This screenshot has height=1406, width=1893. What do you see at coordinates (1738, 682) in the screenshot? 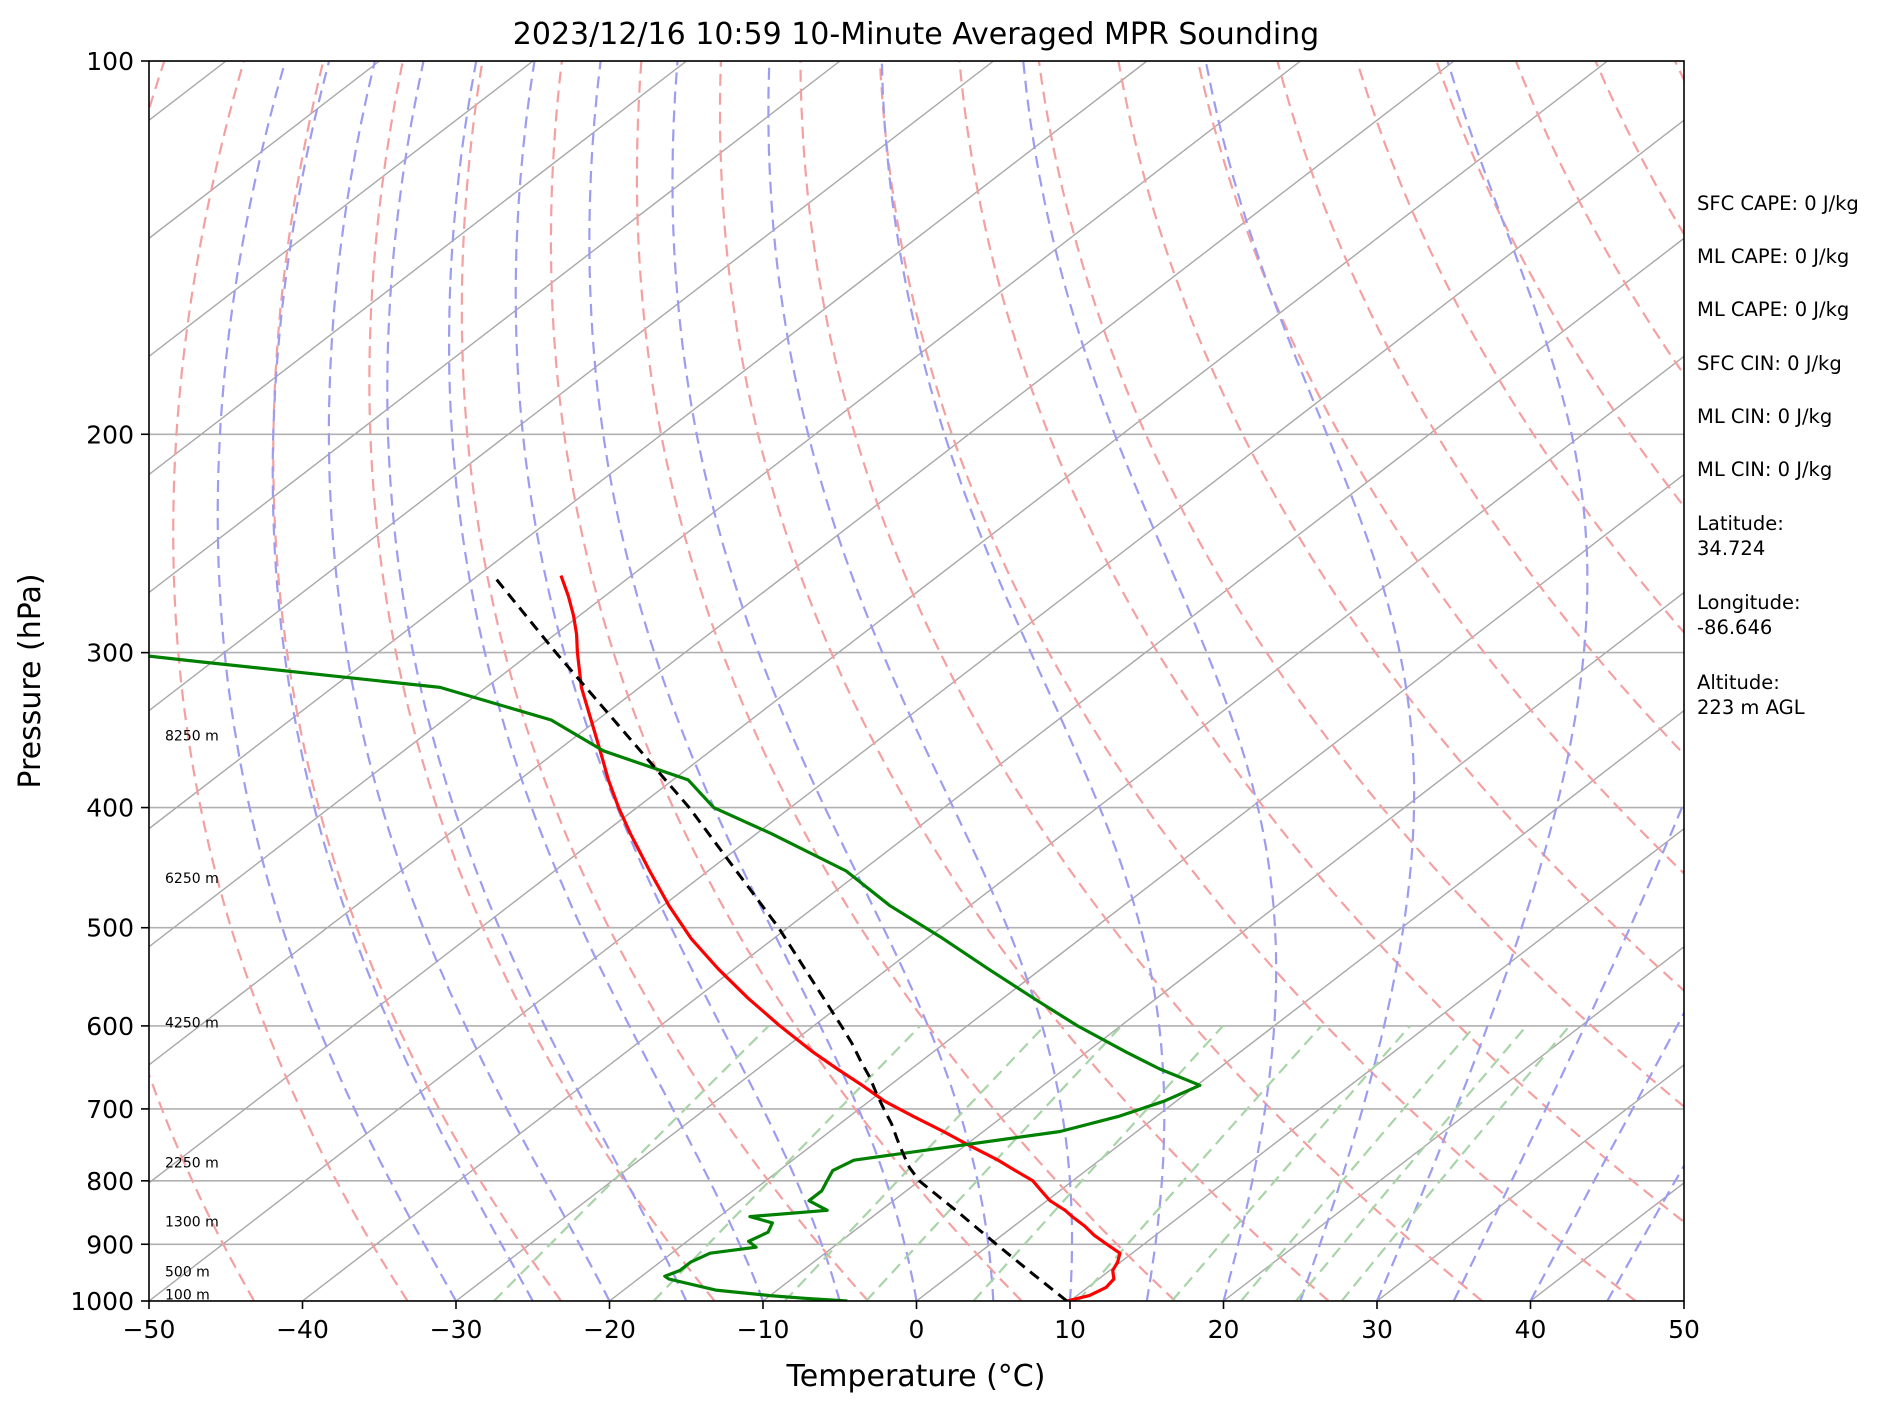
I see `altitude-label: Altitude:` at bounding box center [1738, 682].